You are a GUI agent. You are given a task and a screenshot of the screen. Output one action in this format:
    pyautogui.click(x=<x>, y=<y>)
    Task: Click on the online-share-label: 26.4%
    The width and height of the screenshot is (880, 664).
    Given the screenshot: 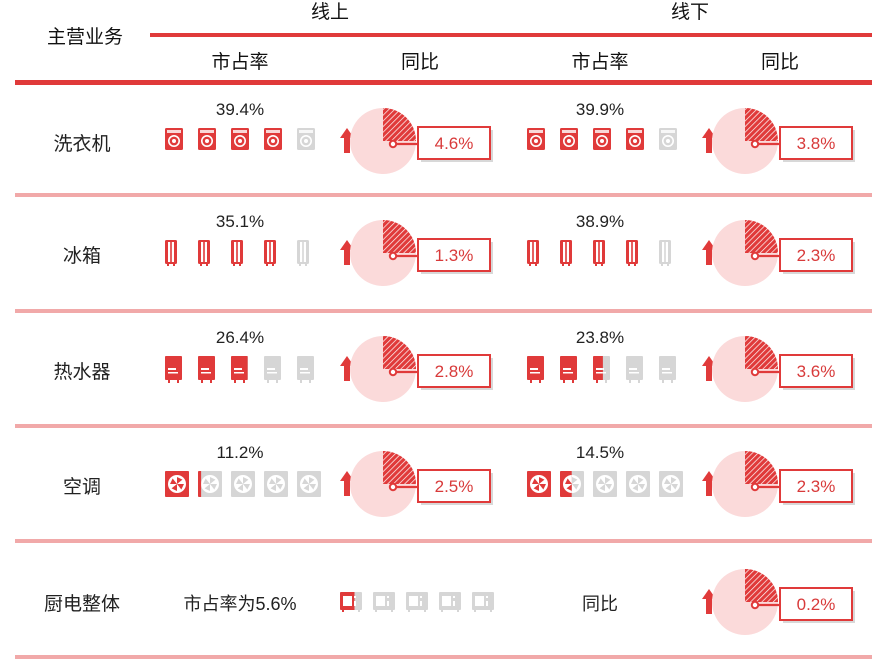 What is the action you would take?
    pyautogui.click(x=240, y=337)
    